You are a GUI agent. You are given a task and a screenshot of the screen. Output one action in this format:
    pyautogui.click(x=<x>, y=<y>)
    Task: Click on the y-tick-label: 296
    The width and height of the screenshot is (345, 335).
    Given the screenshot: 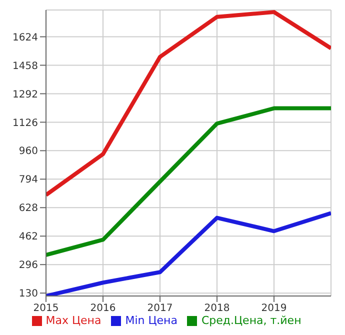 What is the action you would take?
    pyautogui.click(x=28, y=266)
    